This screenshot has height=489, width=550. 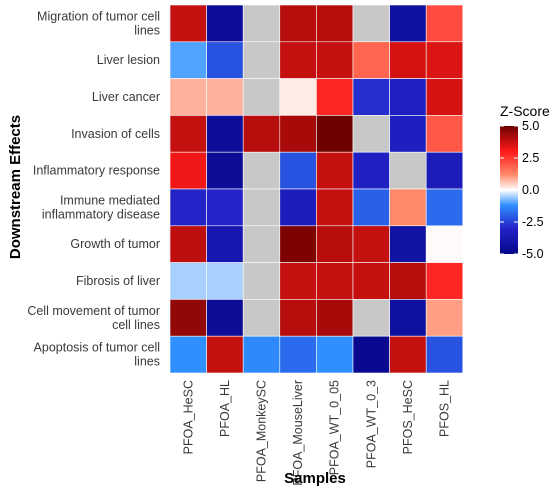 What do you see at coordinates (408, 417) in the screenshot?
I see `column-label: PFOS_HeSC` at bounding box center [408, 417].